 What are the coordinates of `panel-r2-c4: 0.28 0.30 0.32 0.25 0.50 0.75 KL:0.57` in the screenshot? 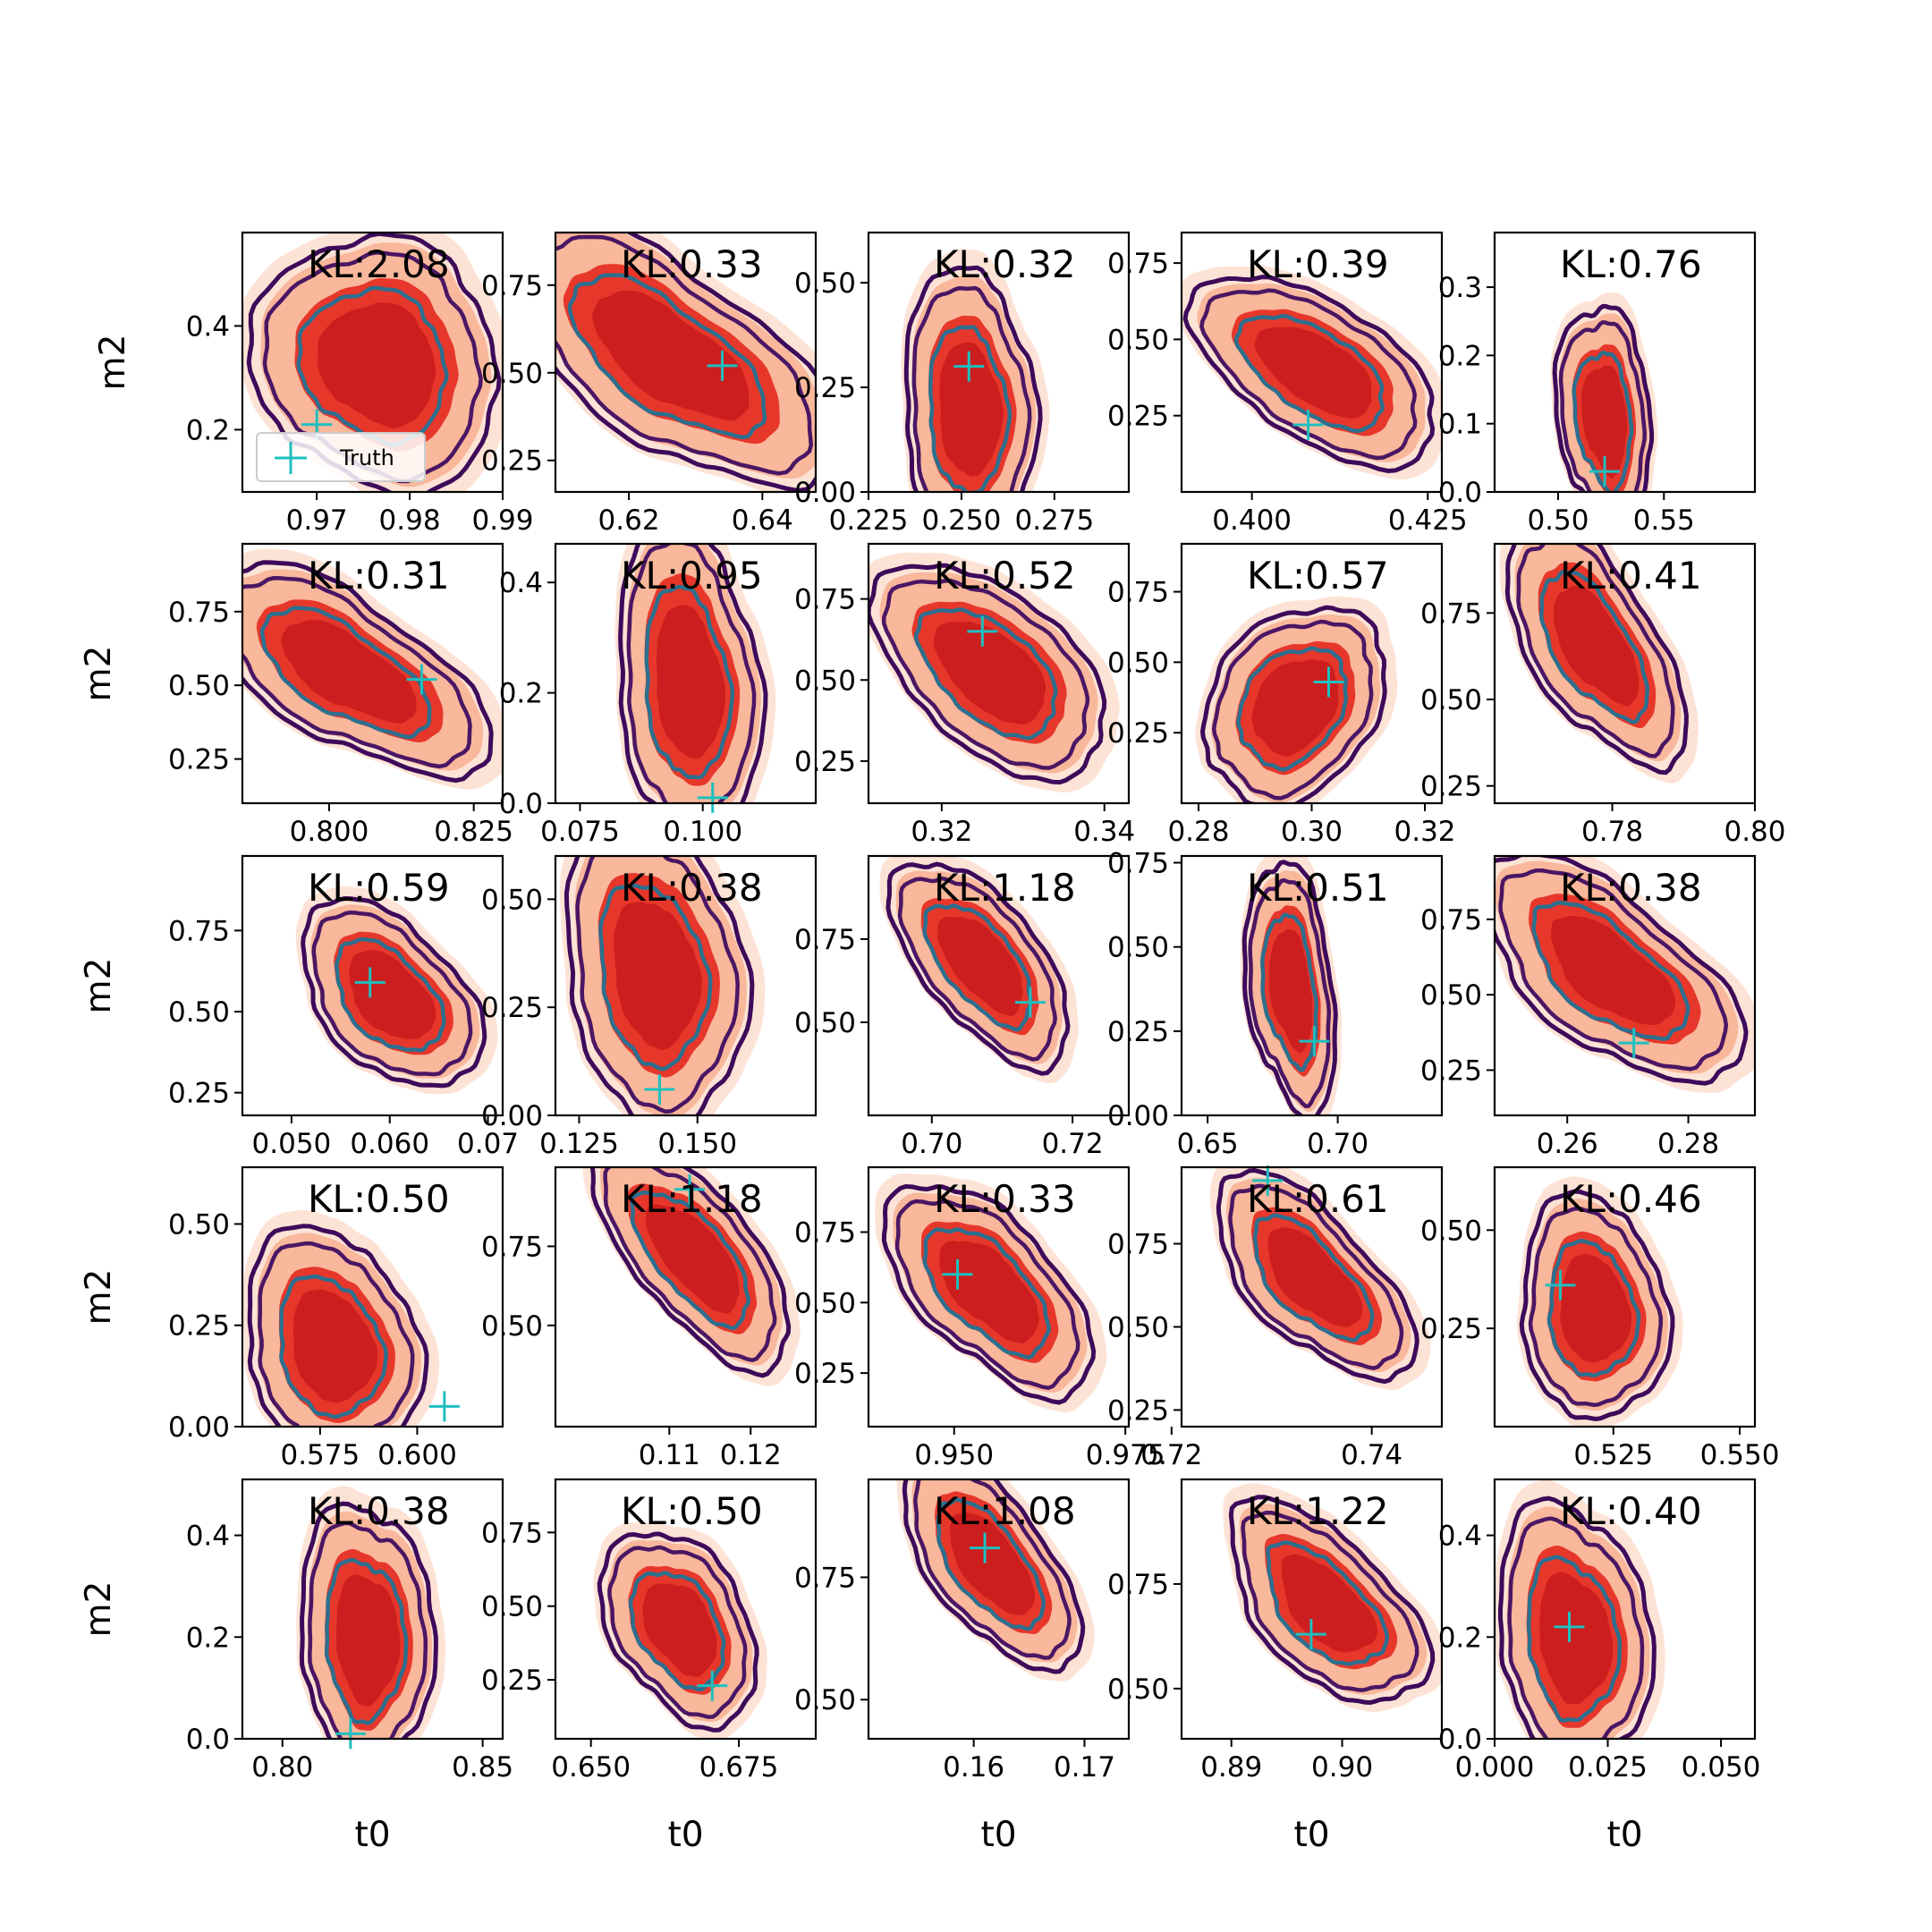 It's located at (1281, 695).